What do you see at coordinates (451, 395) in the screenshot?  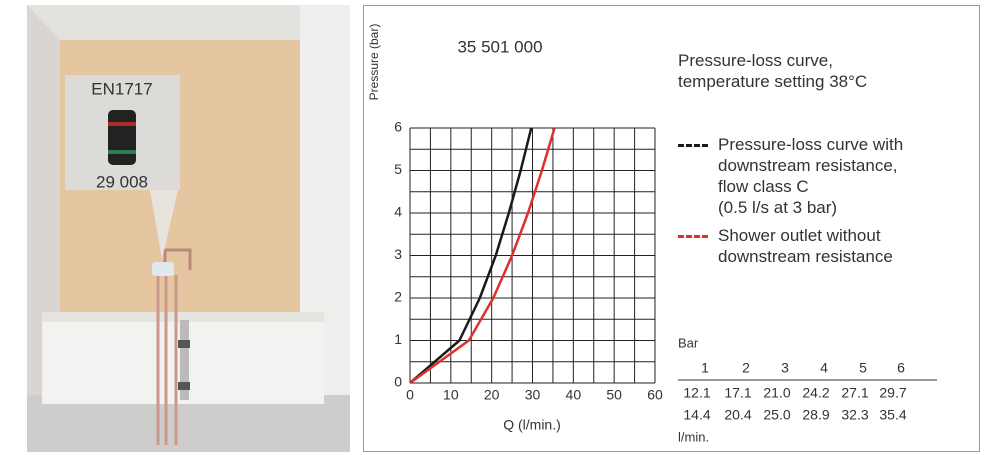 I see `x-tick-label: 10` at bounding box center [451, 395].